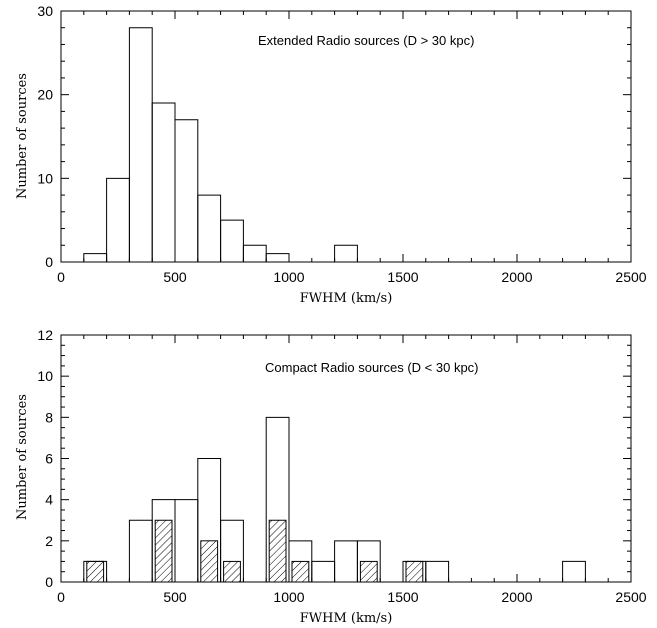 Image resolution: width=657 pixels, height=628 pixels. I want to click on y-tick-label: 8, so click(49, 417).